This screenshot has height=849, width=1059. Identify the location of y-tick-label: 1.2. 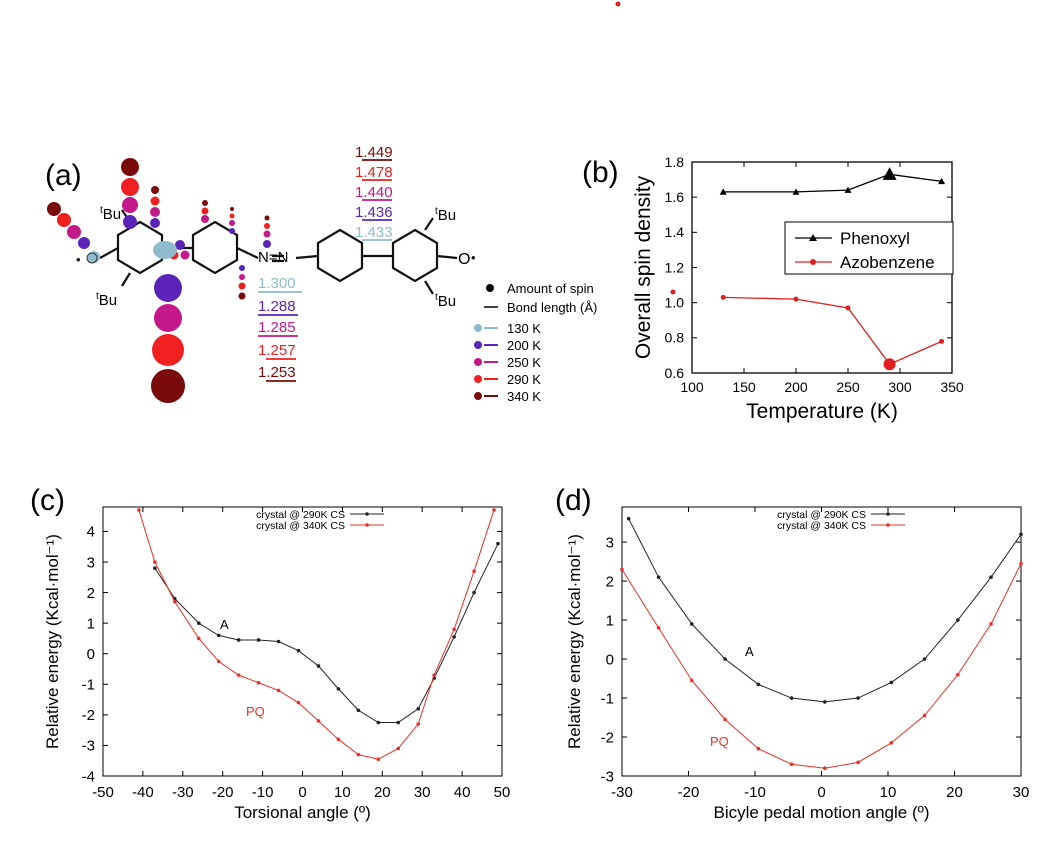
(675, 267).